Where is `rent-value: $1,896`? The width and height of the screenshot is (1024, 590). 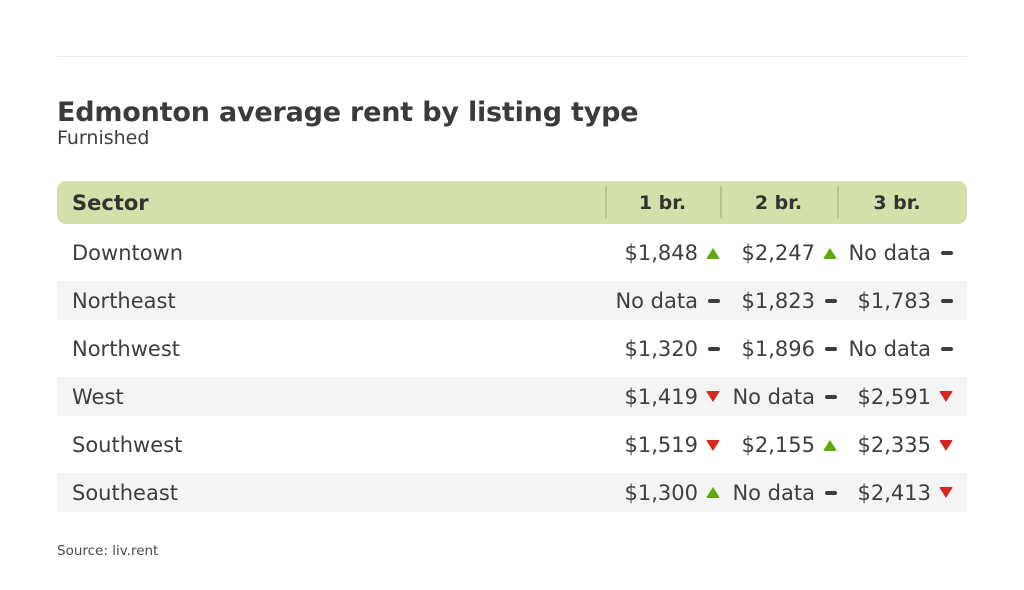 rent-value: $1,896 is located at coordinates (778, 349).